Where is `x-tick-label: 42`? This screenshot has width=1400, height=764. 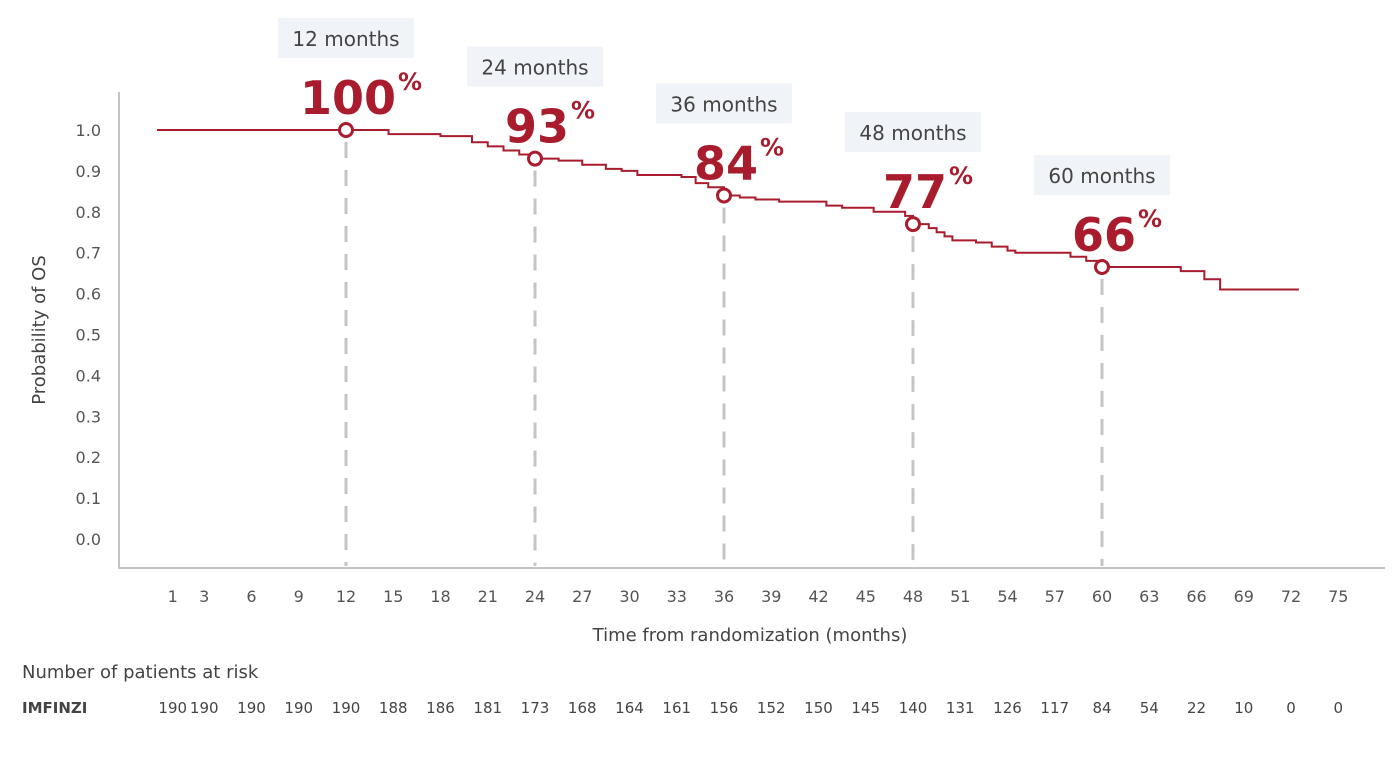
x-tick-label: 42 is located at coordinates (818, 596).